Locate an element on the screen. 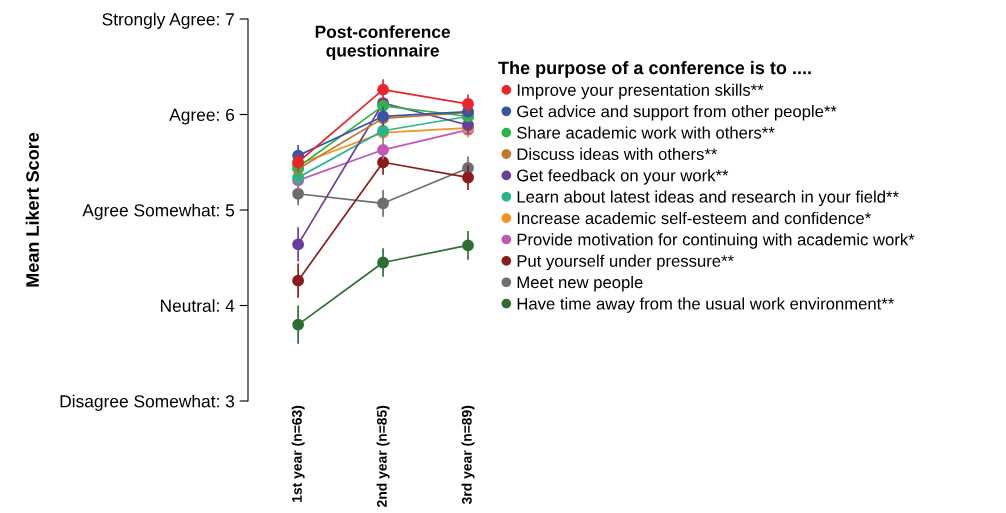 The width and height of the screenshot is (1006, 513). legend-label: Increase academic self-esteem and confidence* is located at coordinates (694, 218).